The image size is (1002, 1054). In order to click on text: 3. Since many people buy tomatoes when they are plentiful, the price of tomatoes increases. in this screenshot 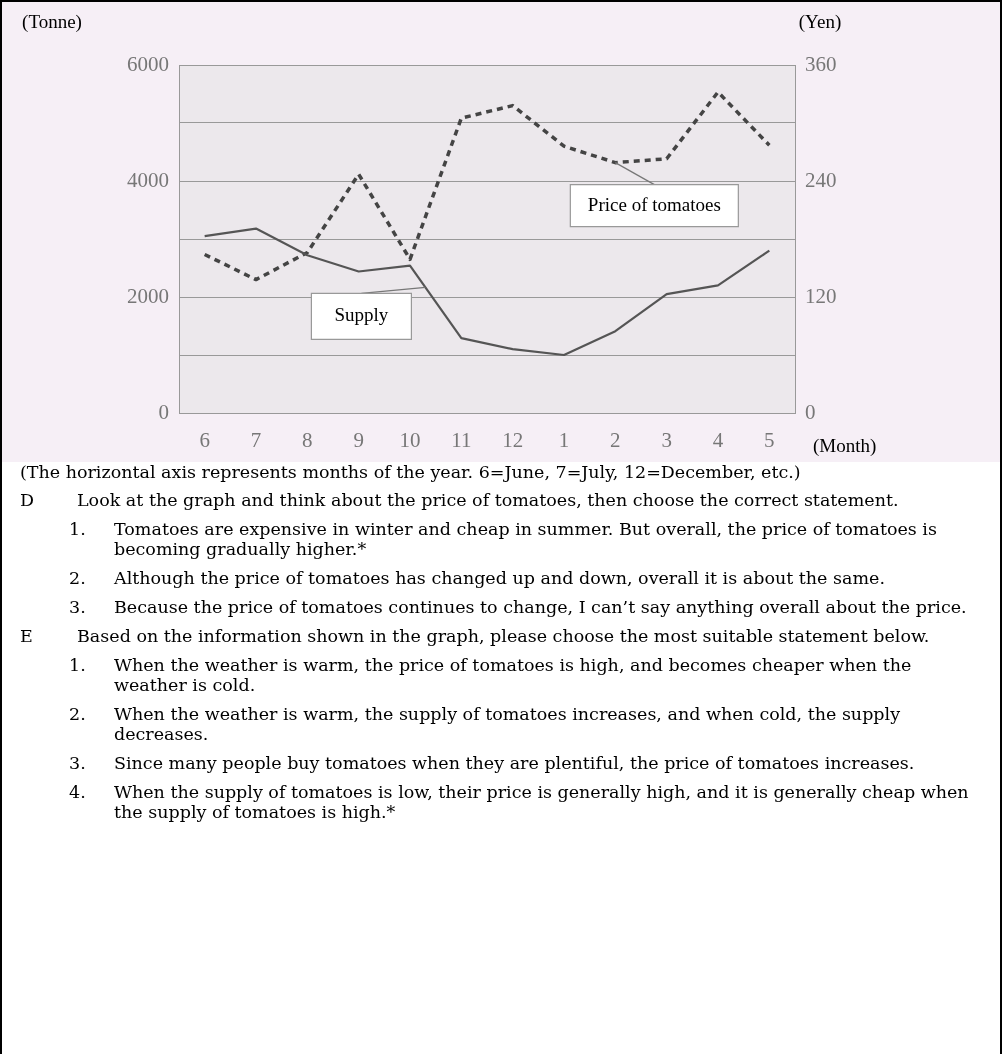, I will do `click(492, 763)`.